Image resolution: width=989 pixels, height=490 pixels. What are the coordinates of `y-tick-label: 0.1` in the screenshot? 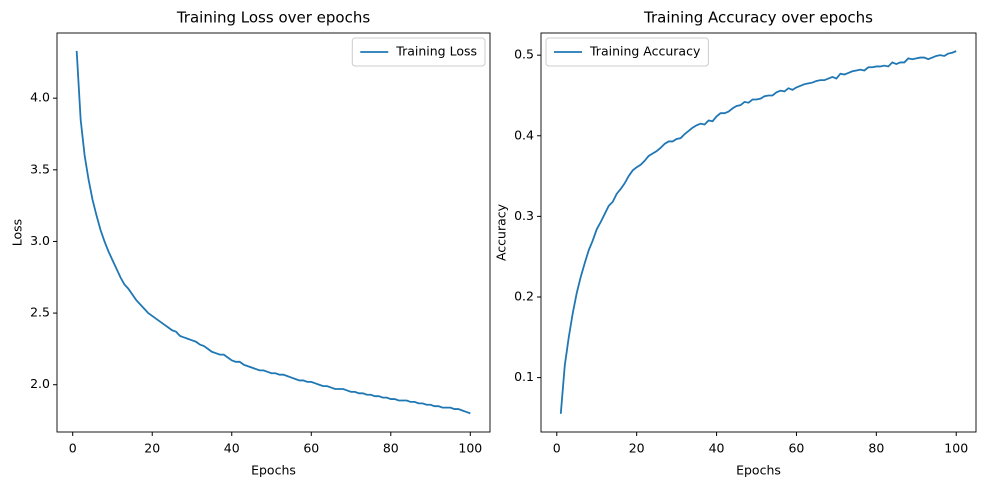 It's located at (524, 376).